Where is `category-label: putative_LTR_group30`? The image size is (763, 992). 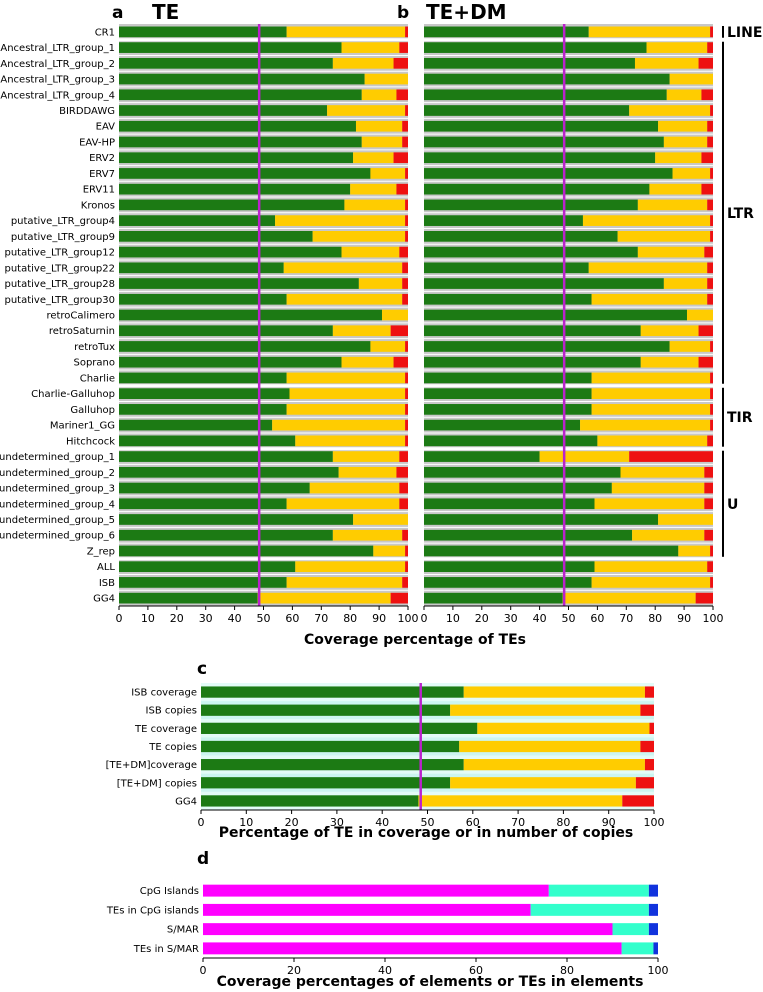 category-label: putative_LTR_group30 is located at coordinates (59, 300).